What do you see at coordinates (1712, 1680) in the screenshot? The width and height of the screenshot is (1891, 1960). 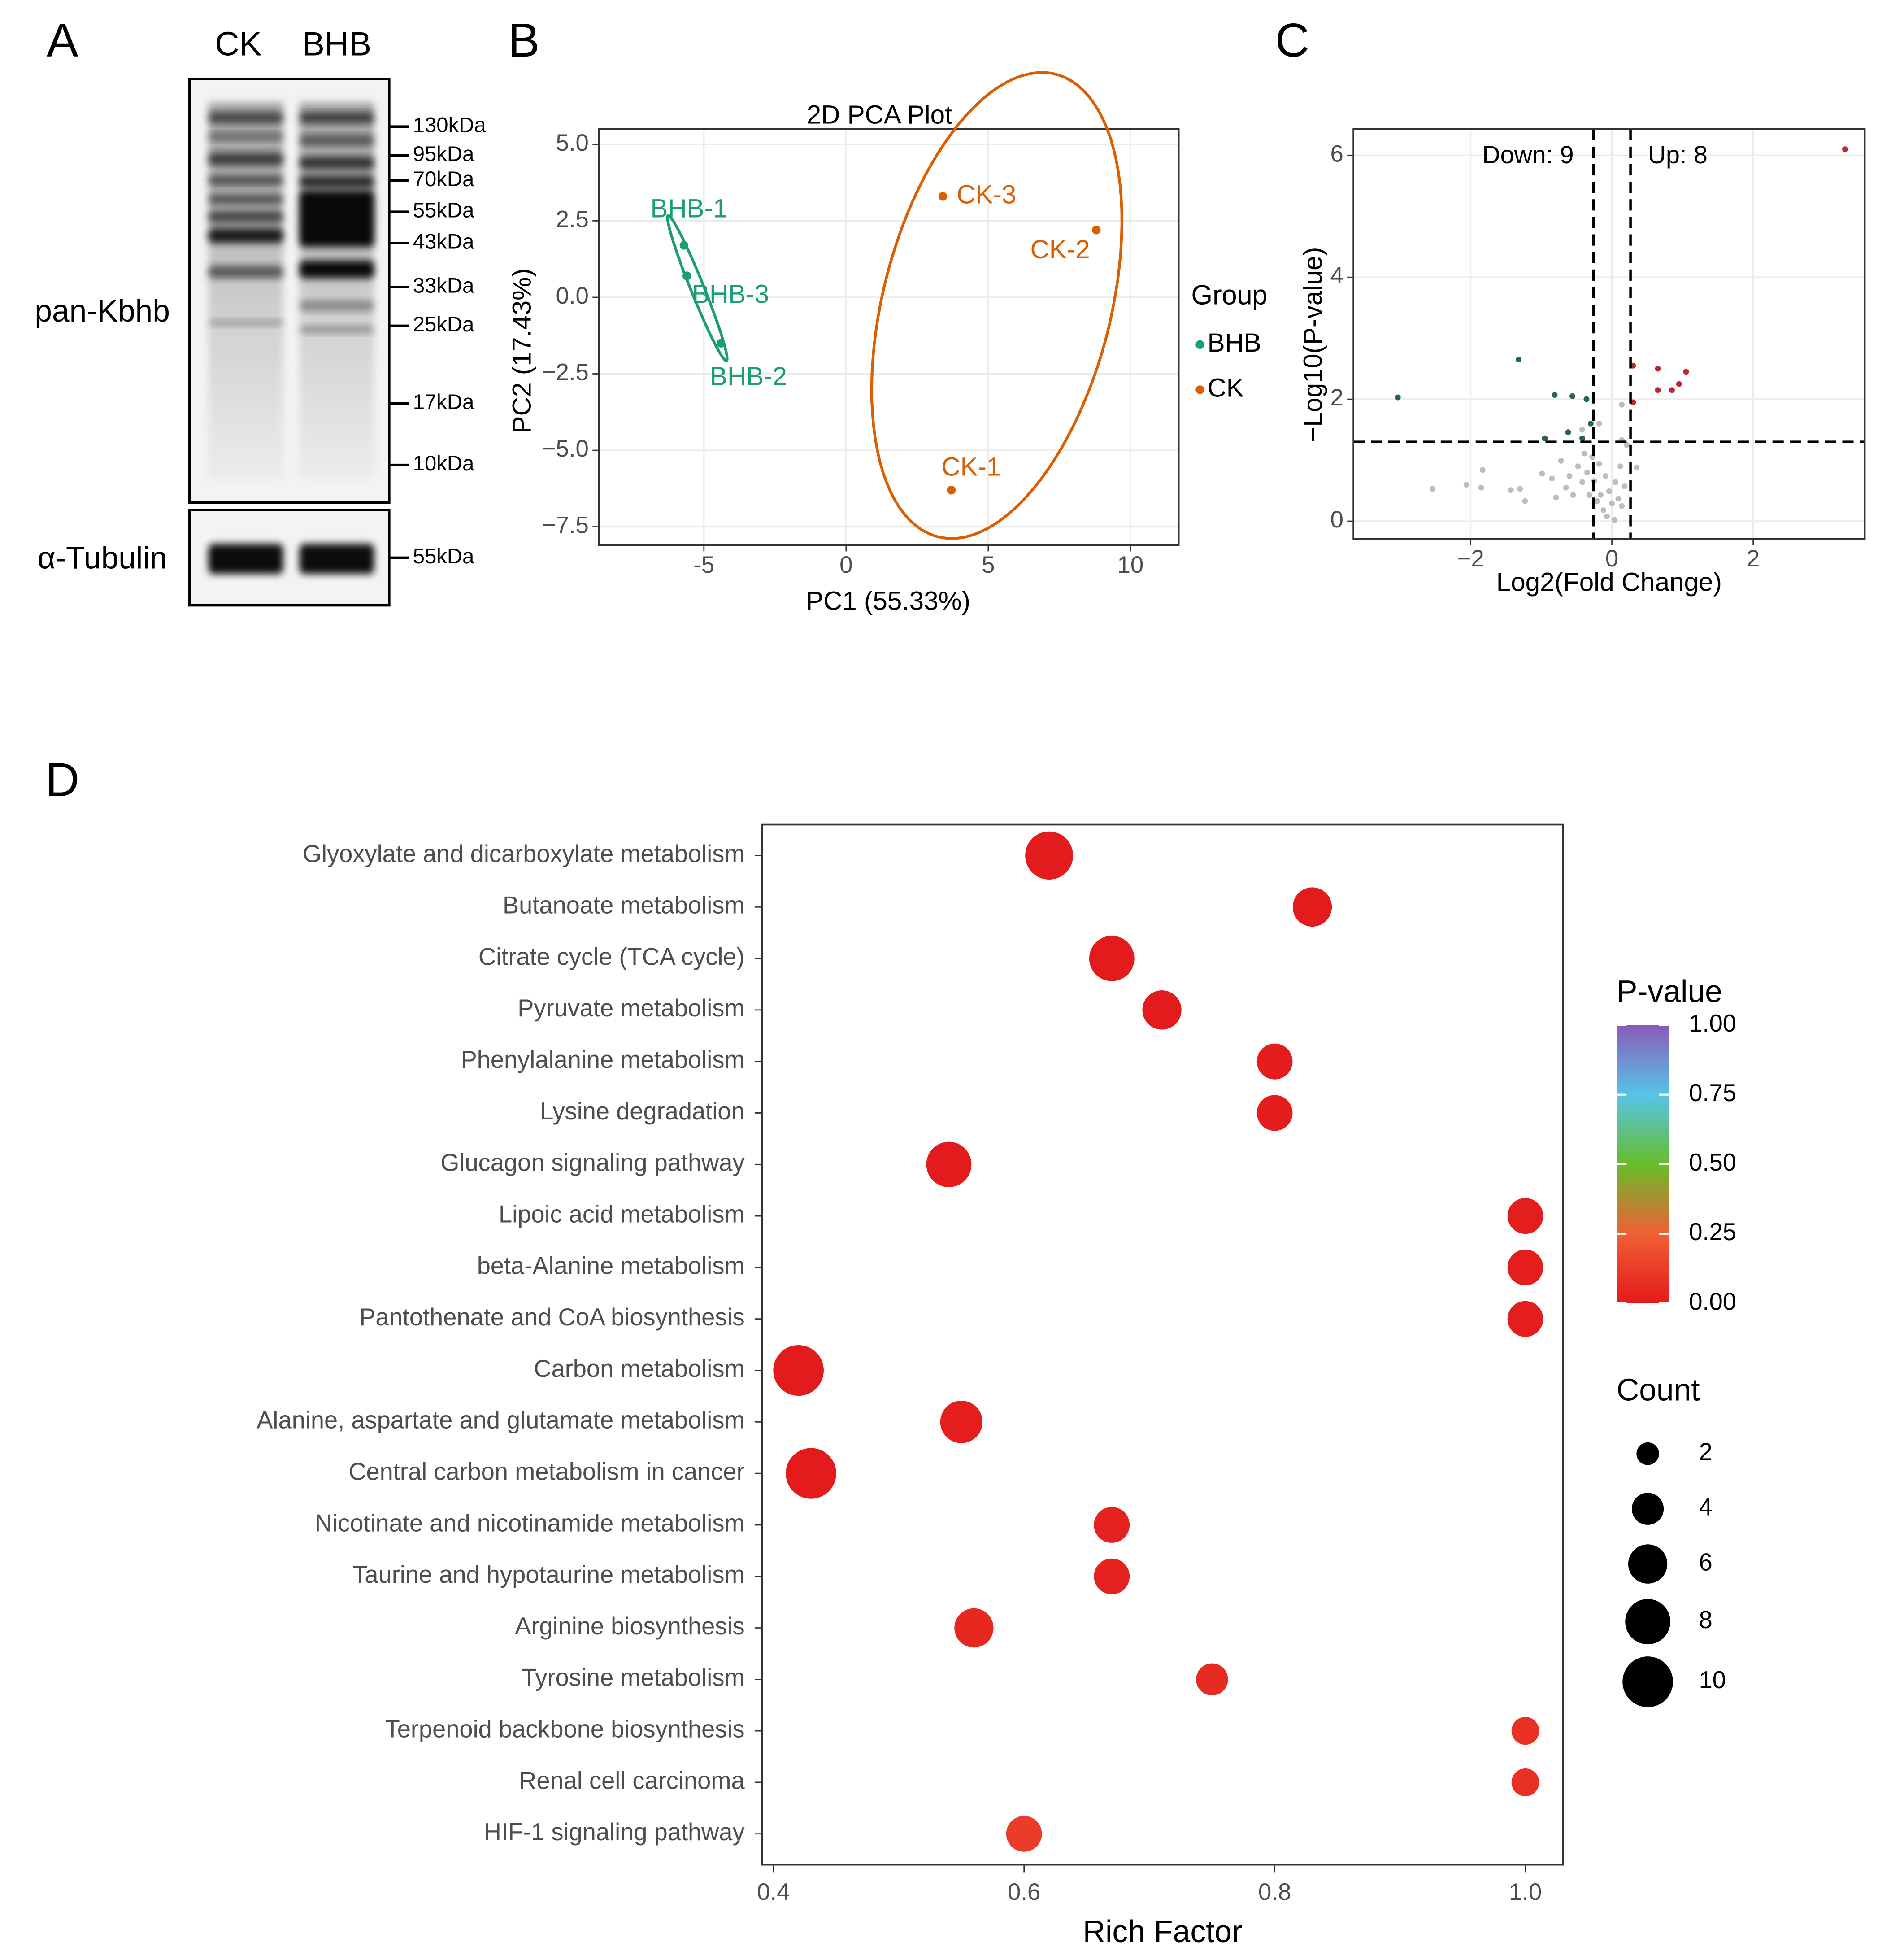 I see `size-legend-label: 10` at bounding box center [1712, 1680].